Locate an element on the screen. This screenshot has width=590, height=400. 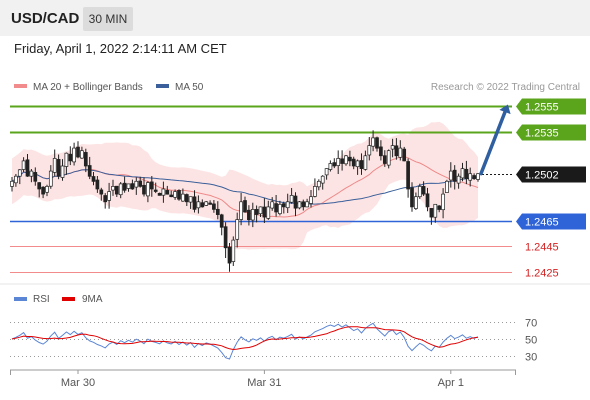
timeframe-badge: 30 MIN is located at coordinates (108, 19).